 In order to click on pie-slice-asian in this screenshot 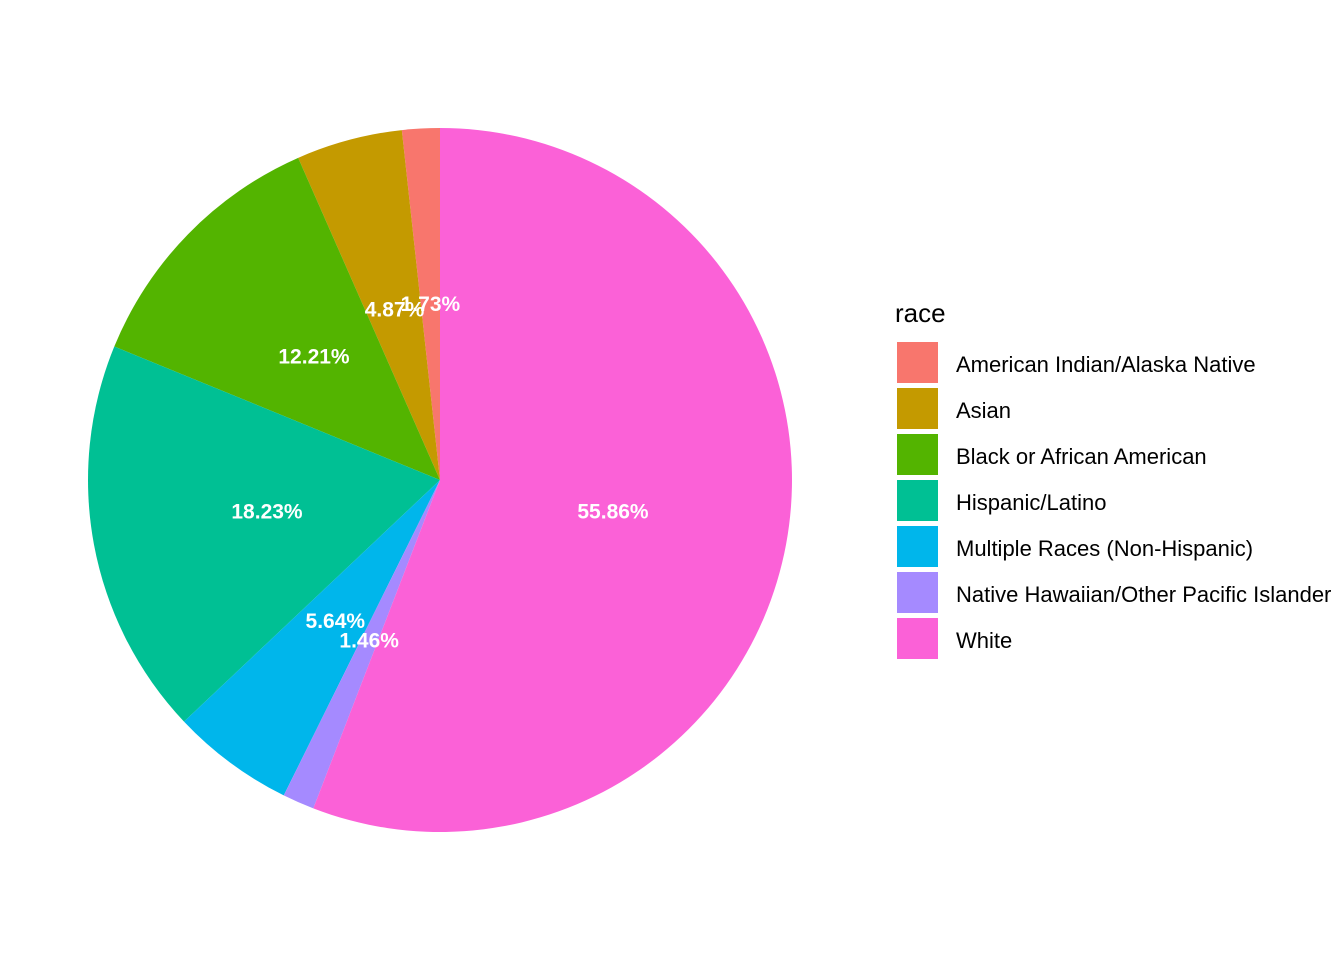, I will do `click(369, 305)`.